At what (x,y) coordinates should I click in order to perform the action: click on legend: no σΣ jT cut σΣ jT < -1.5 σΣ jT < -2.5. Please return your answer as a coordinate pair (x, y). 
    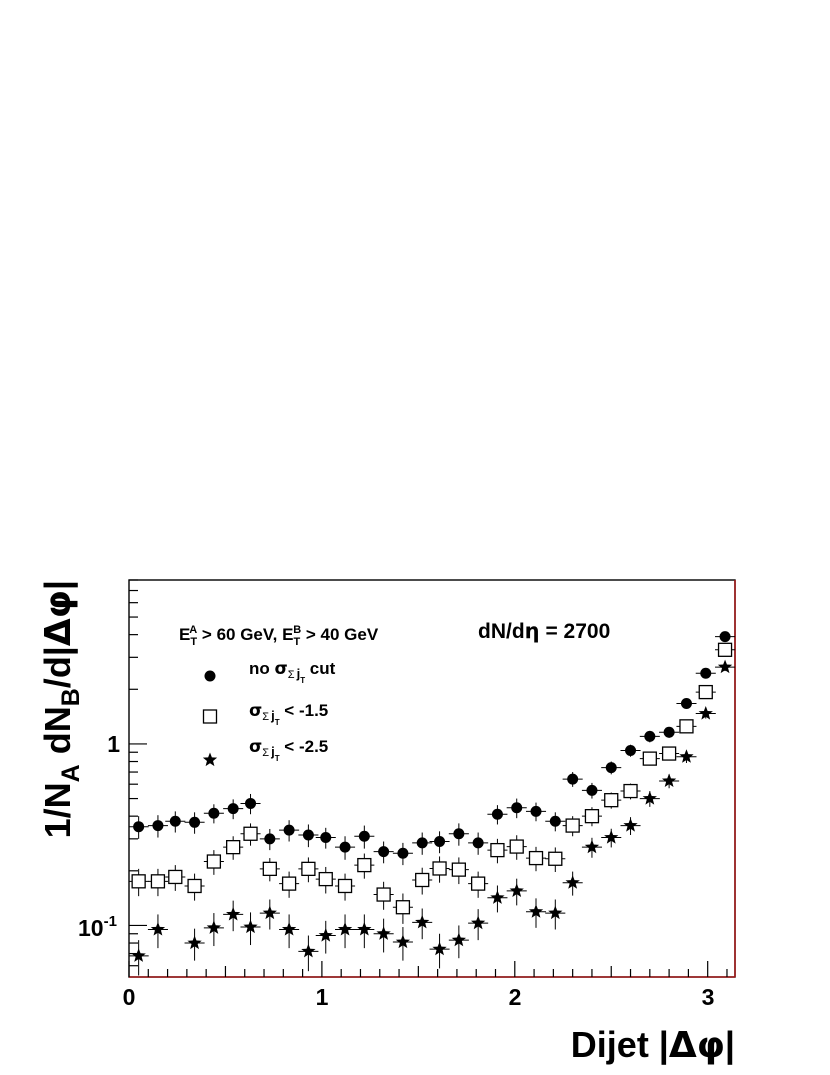
    Looking at the image, I should click on (269, 713).